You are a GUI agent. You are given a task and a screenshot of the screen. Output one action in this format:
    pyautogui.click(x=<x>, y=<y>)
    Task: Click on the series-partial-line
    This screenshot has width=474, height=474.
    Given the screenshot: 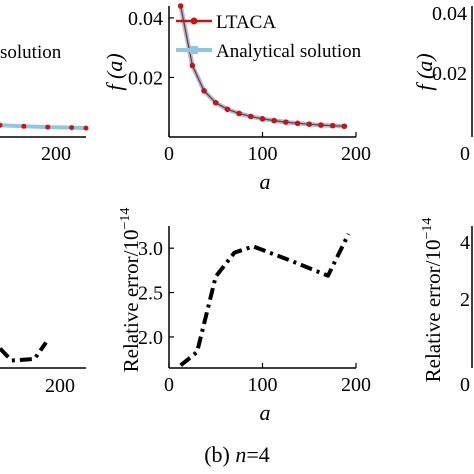 What is the action you would take?
    pyautogui.click(x=24, y=352)
    